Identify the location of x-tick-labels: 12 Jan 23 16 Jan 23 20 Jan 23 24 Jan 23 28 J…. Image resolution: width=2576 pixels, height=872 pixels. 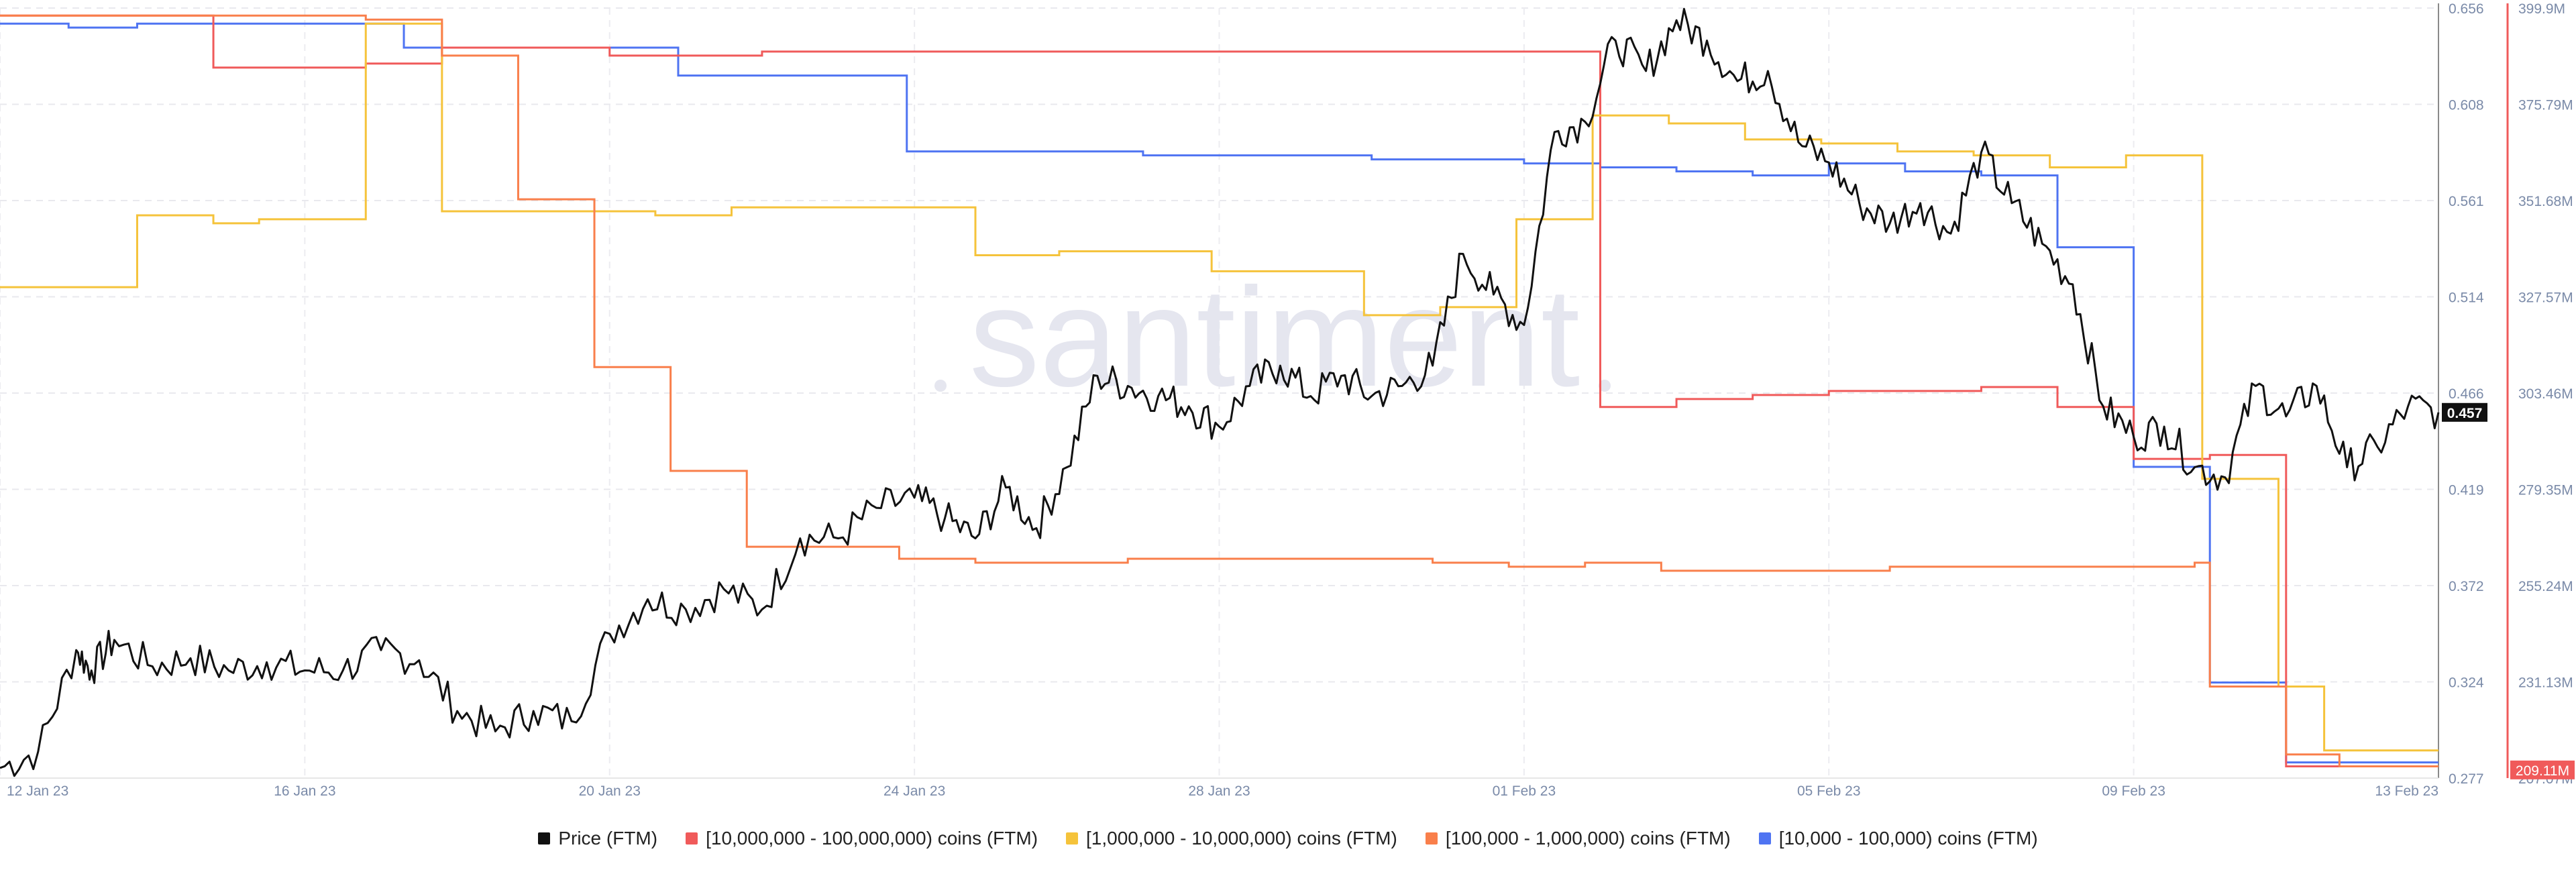
(1222, 791).